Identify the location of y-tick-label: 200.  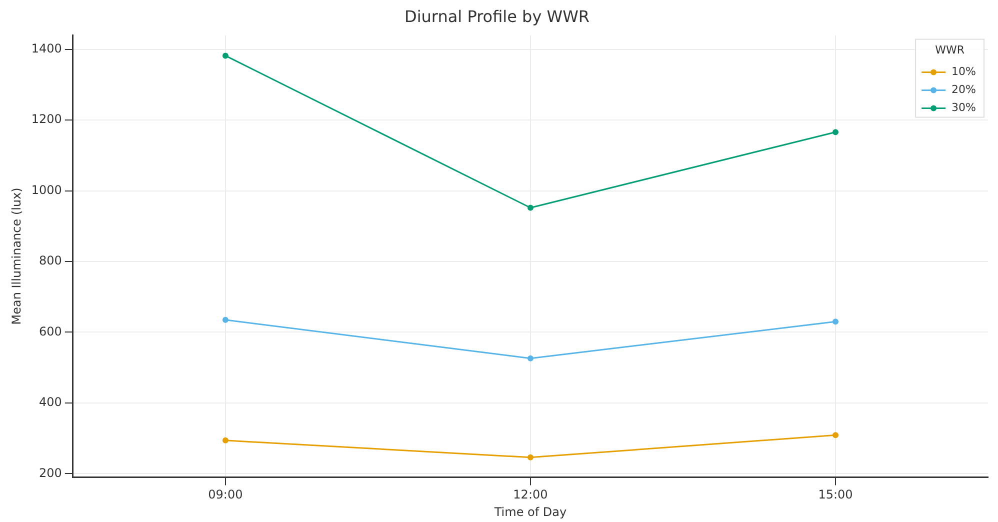
(50, 473).